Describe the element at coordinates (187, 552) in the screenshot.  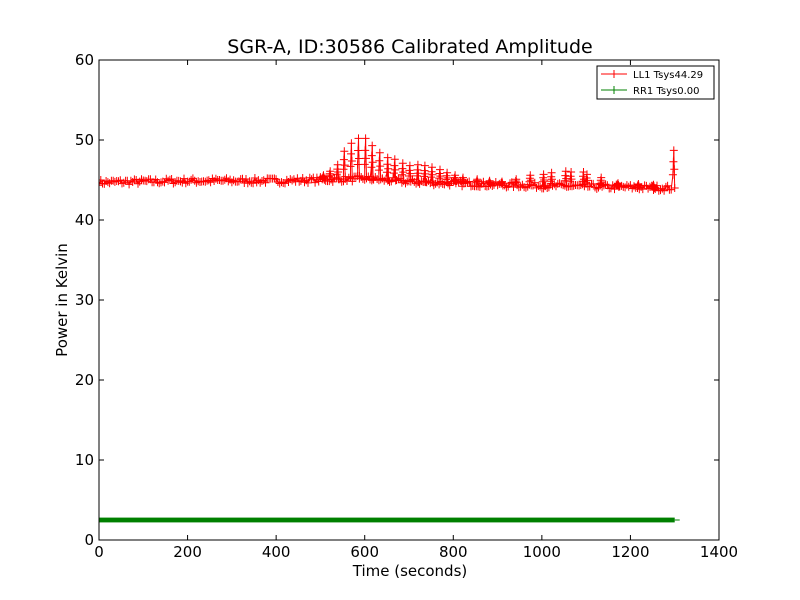
I see `x-tick-label: 200` at that location.